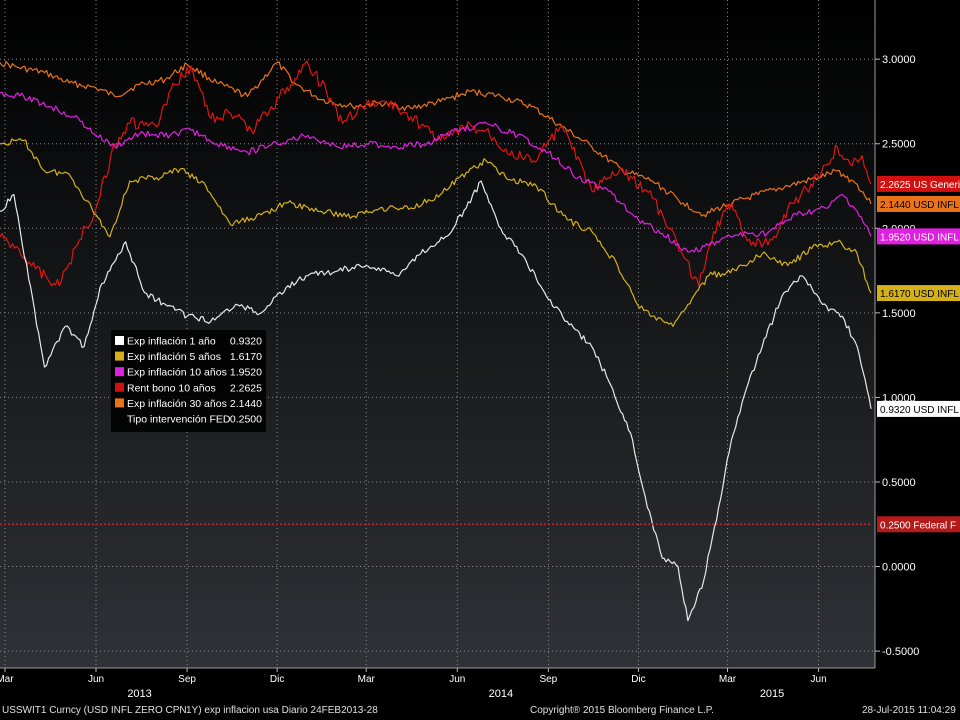 Image resolution: width=960 pixels, height=720 pixels. What do you see at coordinates (246, 357) in the screenshot?
I see `legend-entry-5y-value: 1.6170` at bounding box center [246, 357].